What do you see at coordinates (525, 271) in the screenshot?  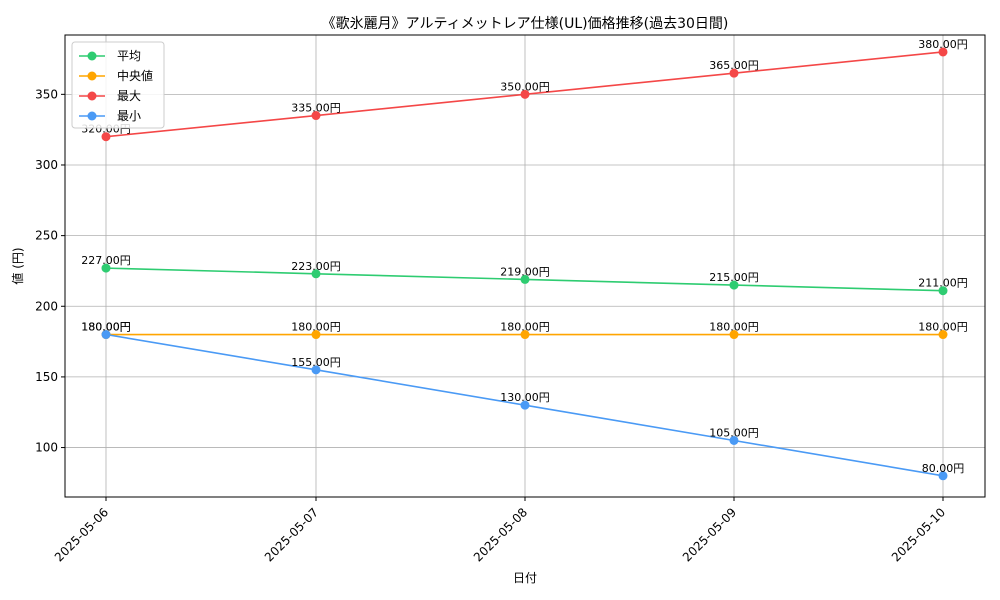 I see `data-label: 219.00円` at bounding box center [525, 271].